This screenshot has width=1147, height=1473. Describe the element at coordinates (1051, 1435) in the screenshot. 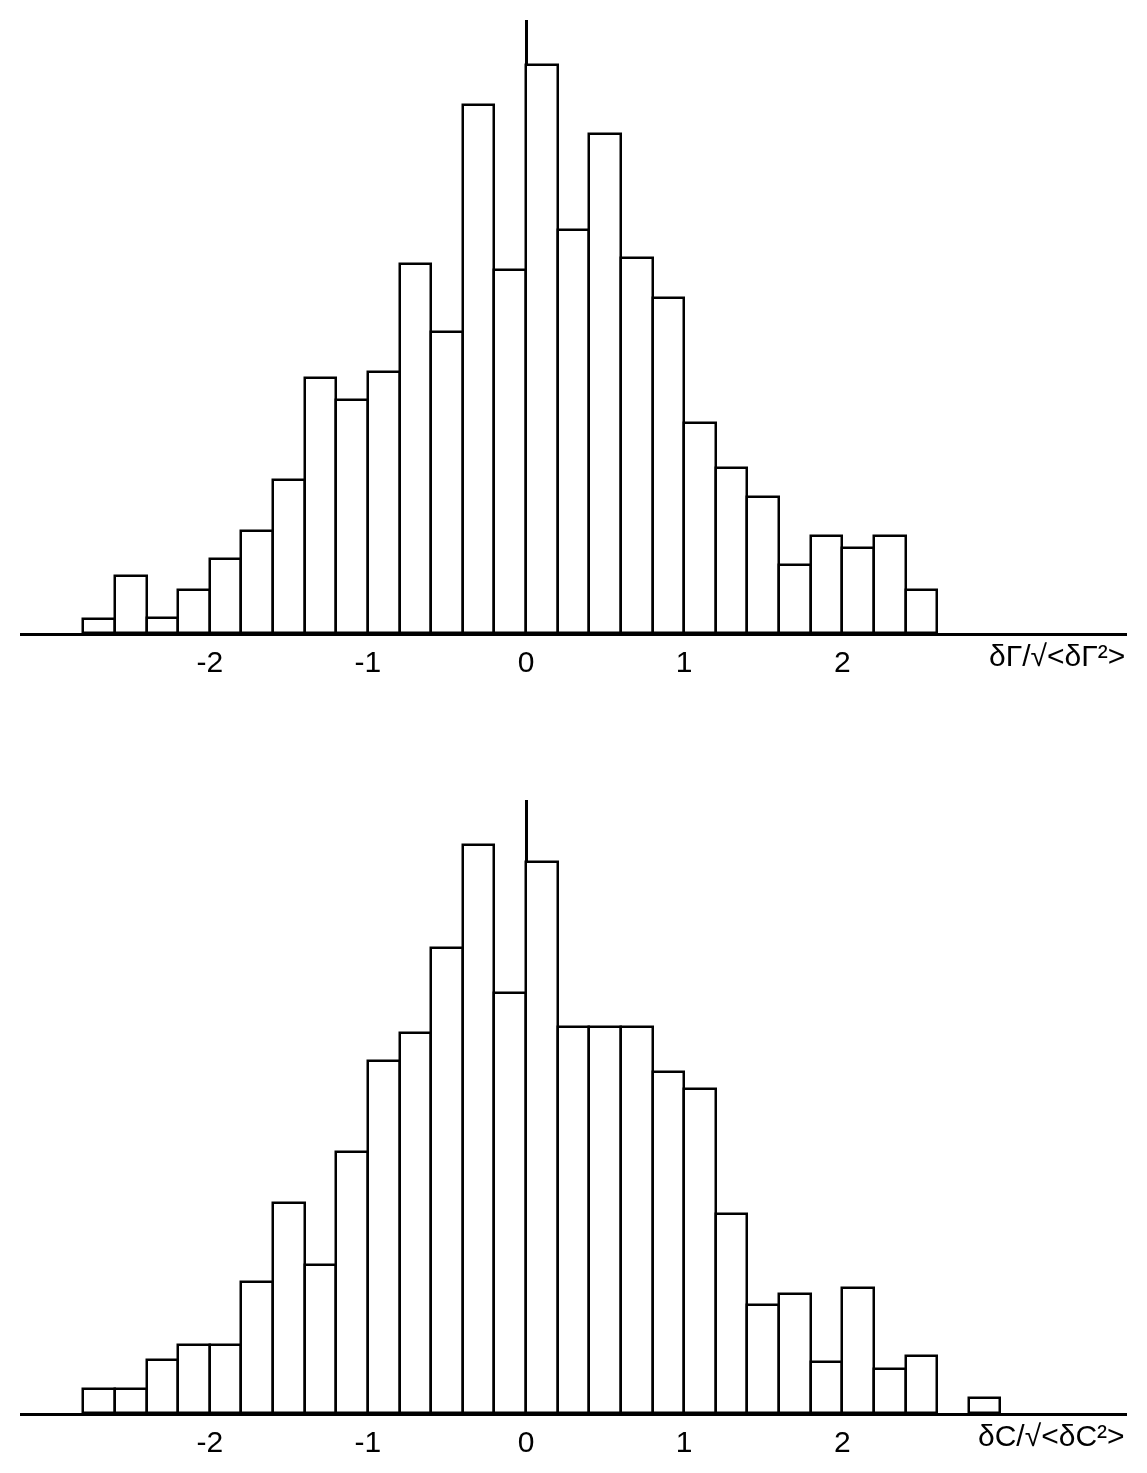

I see `x-axis-title: δC/√<δC²>` at that location.